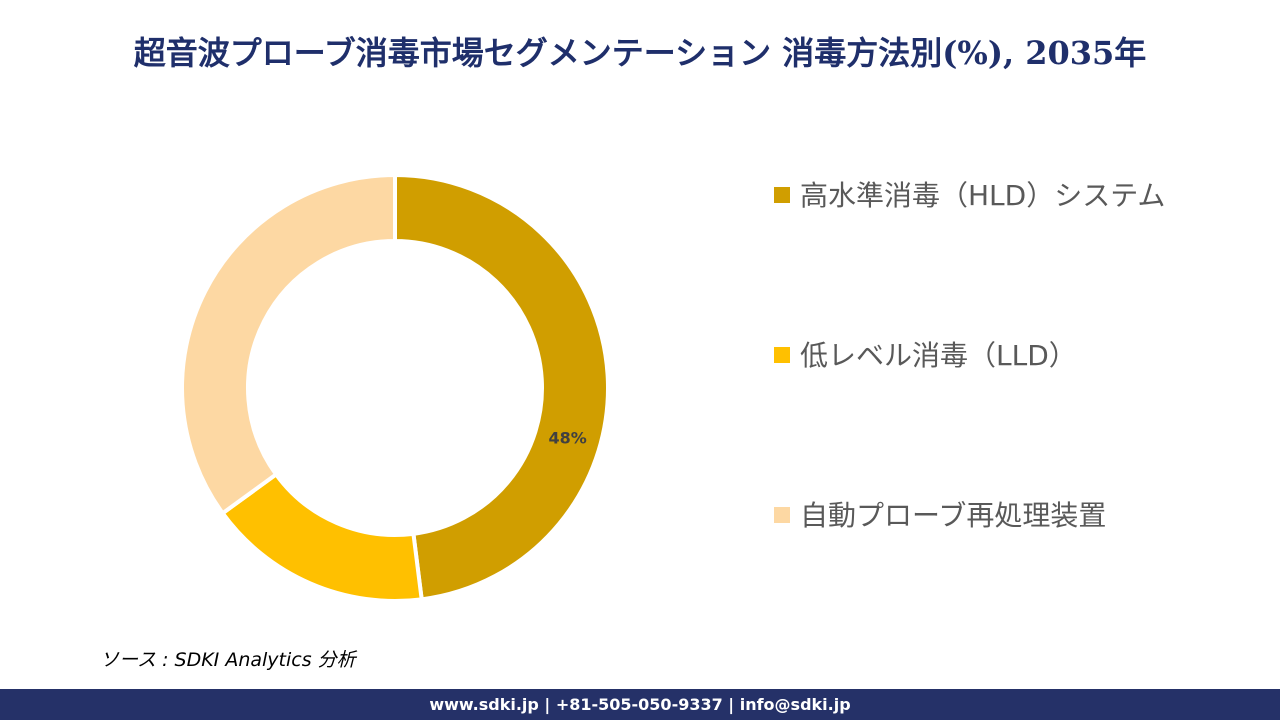 This screenshot has height=720, width=1280. What do you see at coordinates (640, 53) in the screenshot?
I see `chart-title: 超音波プローブ消毒市場セグメンテーション 消毒方法別(%), 2035年` at bounding box center [640, 53].